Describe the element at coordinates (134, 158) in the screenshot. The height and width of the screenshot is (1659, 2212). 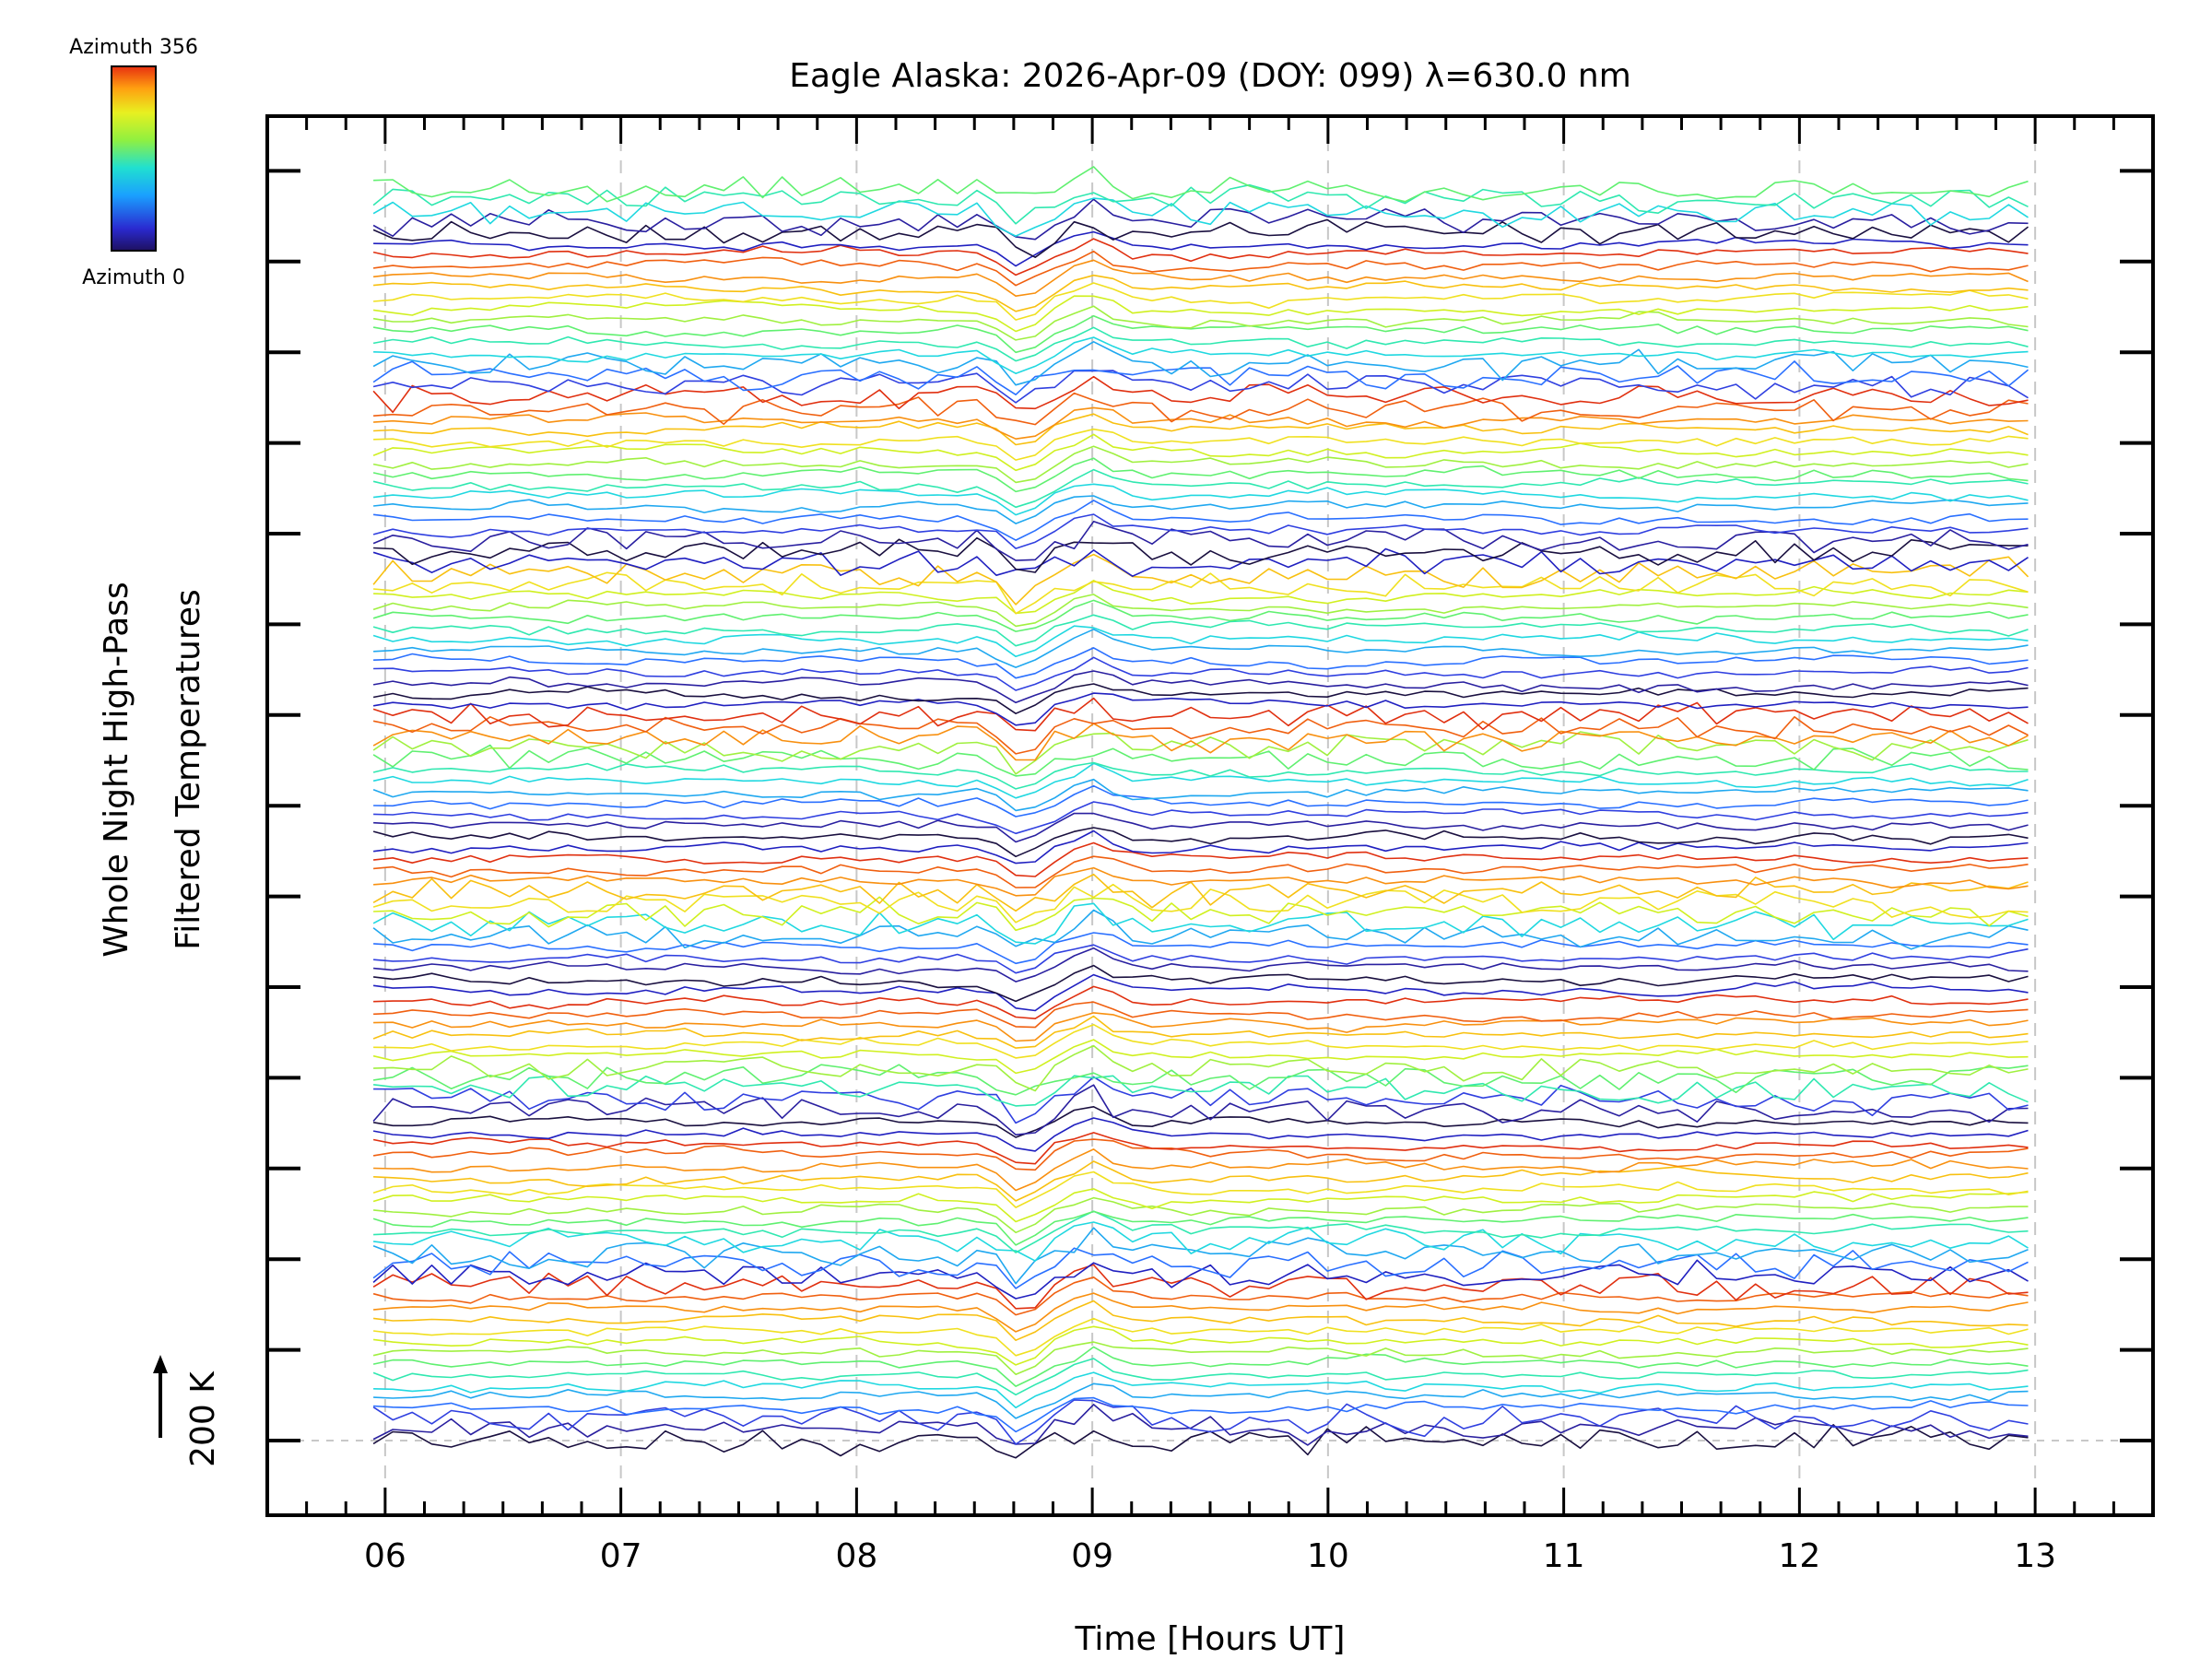
I see `colorbar-gradient` at that location.